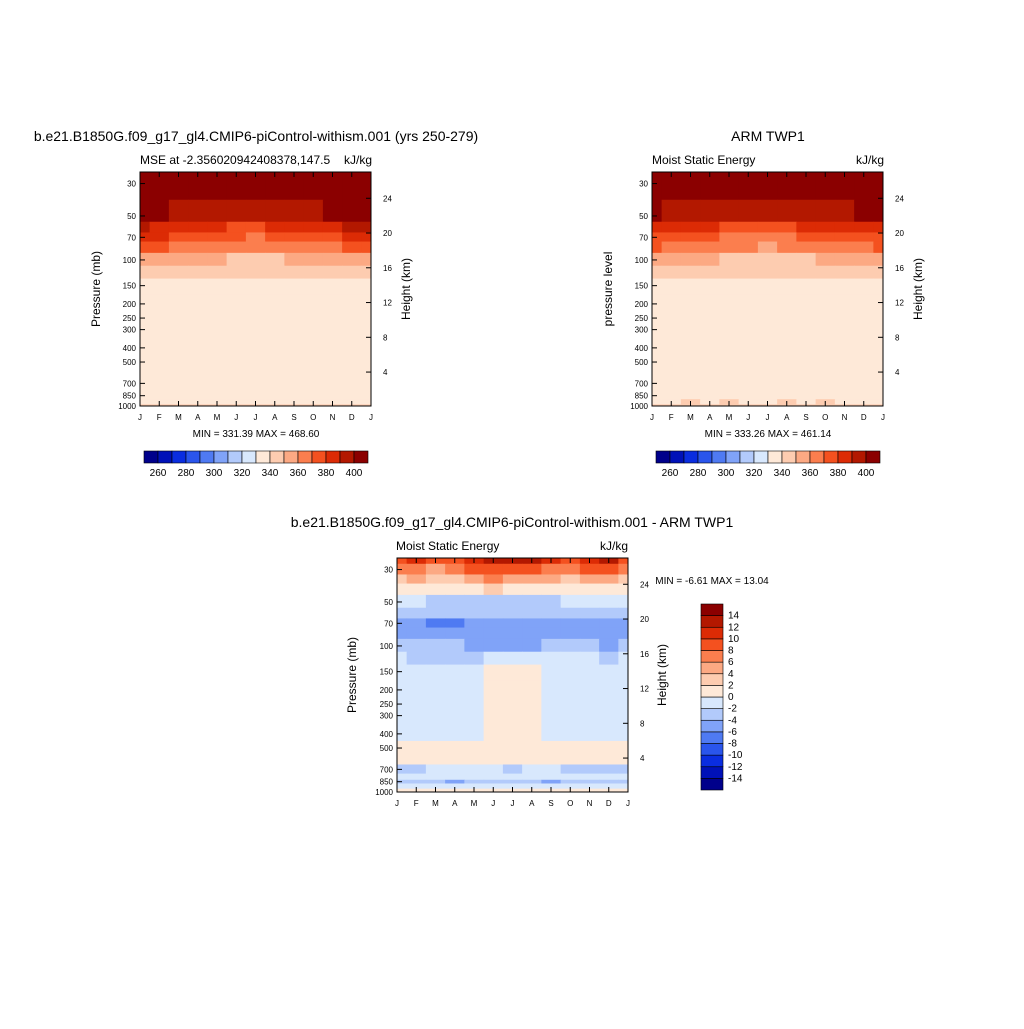 This screenshot has height=1029, width=1024. I want to click on y-tick-label: 850, so click(130, 396).